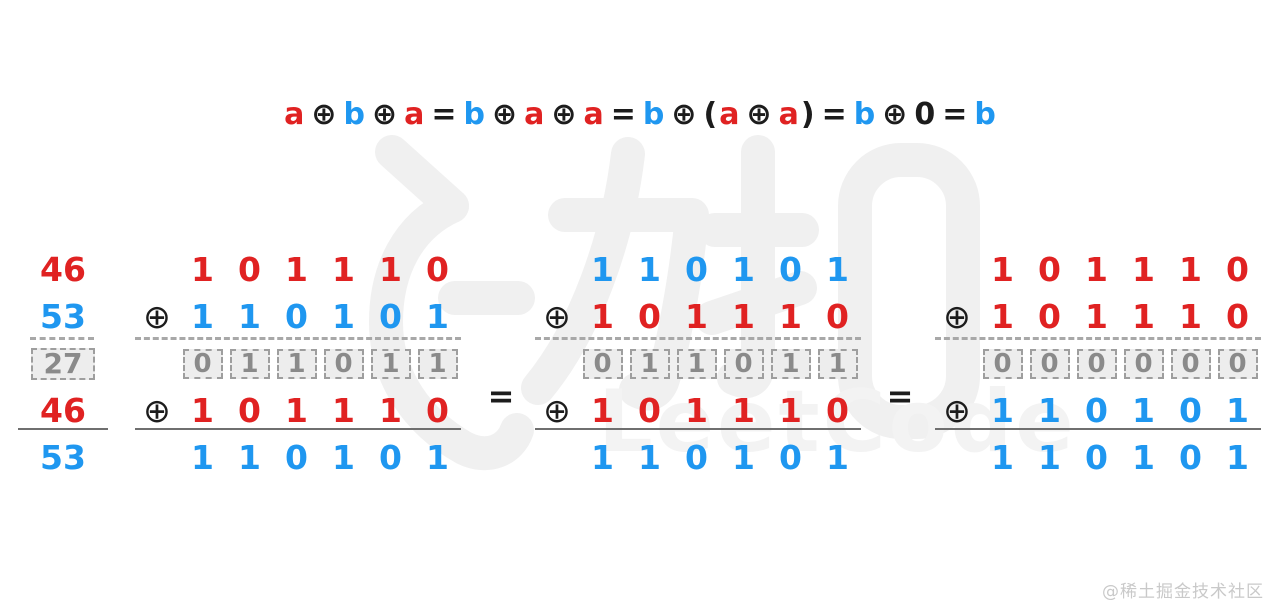  I want to click on title-segment: (, so click(710, 114).